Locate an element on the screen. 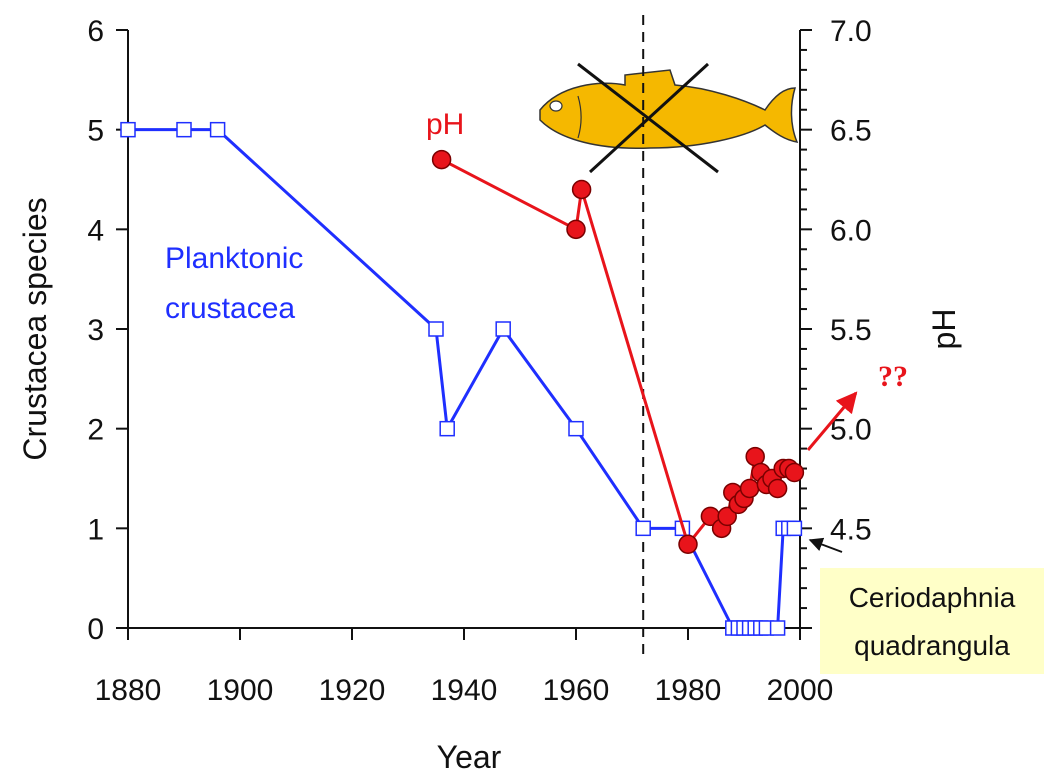 The width and height of the screenshot is (1048, 777). y-left-tick-label: 4 is located at coordinates (95, 230).